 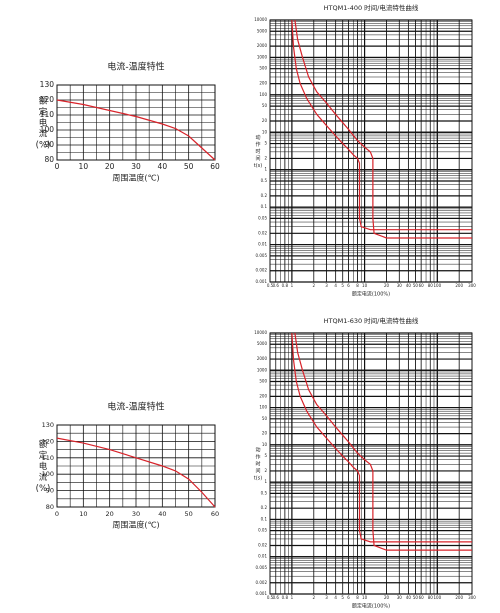 I want to click on y-tick-label: 0.002, so click(x=262, y=582).